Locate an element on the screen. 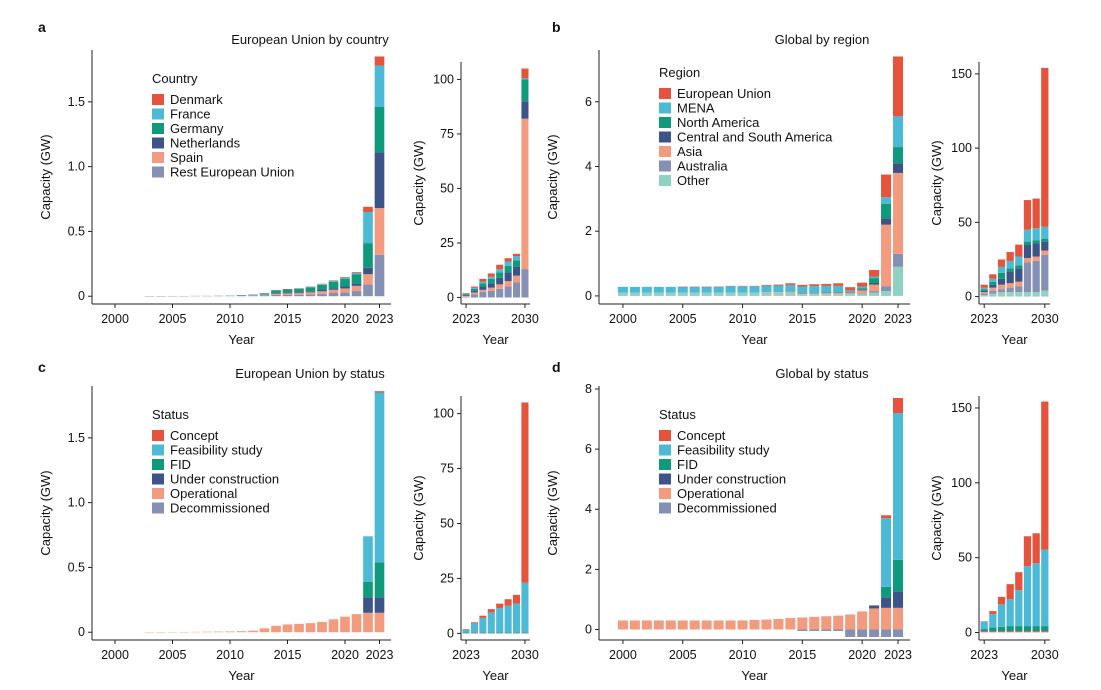  bar-segment-under-construction-2024 is located at coordinates (993, 631).